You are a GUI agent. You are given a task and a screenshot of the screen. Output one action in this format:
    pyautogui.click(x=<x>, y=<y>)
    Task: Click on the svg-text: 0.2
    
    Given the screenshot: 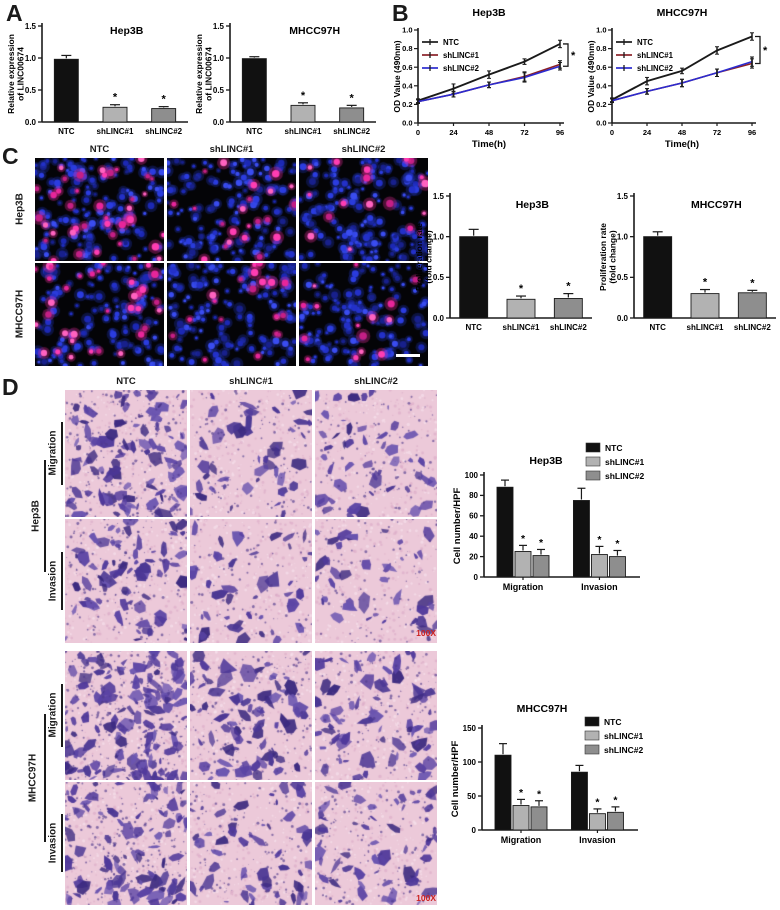 What is the action you would take?
    pyautogui.click(x=601, y=104)
    